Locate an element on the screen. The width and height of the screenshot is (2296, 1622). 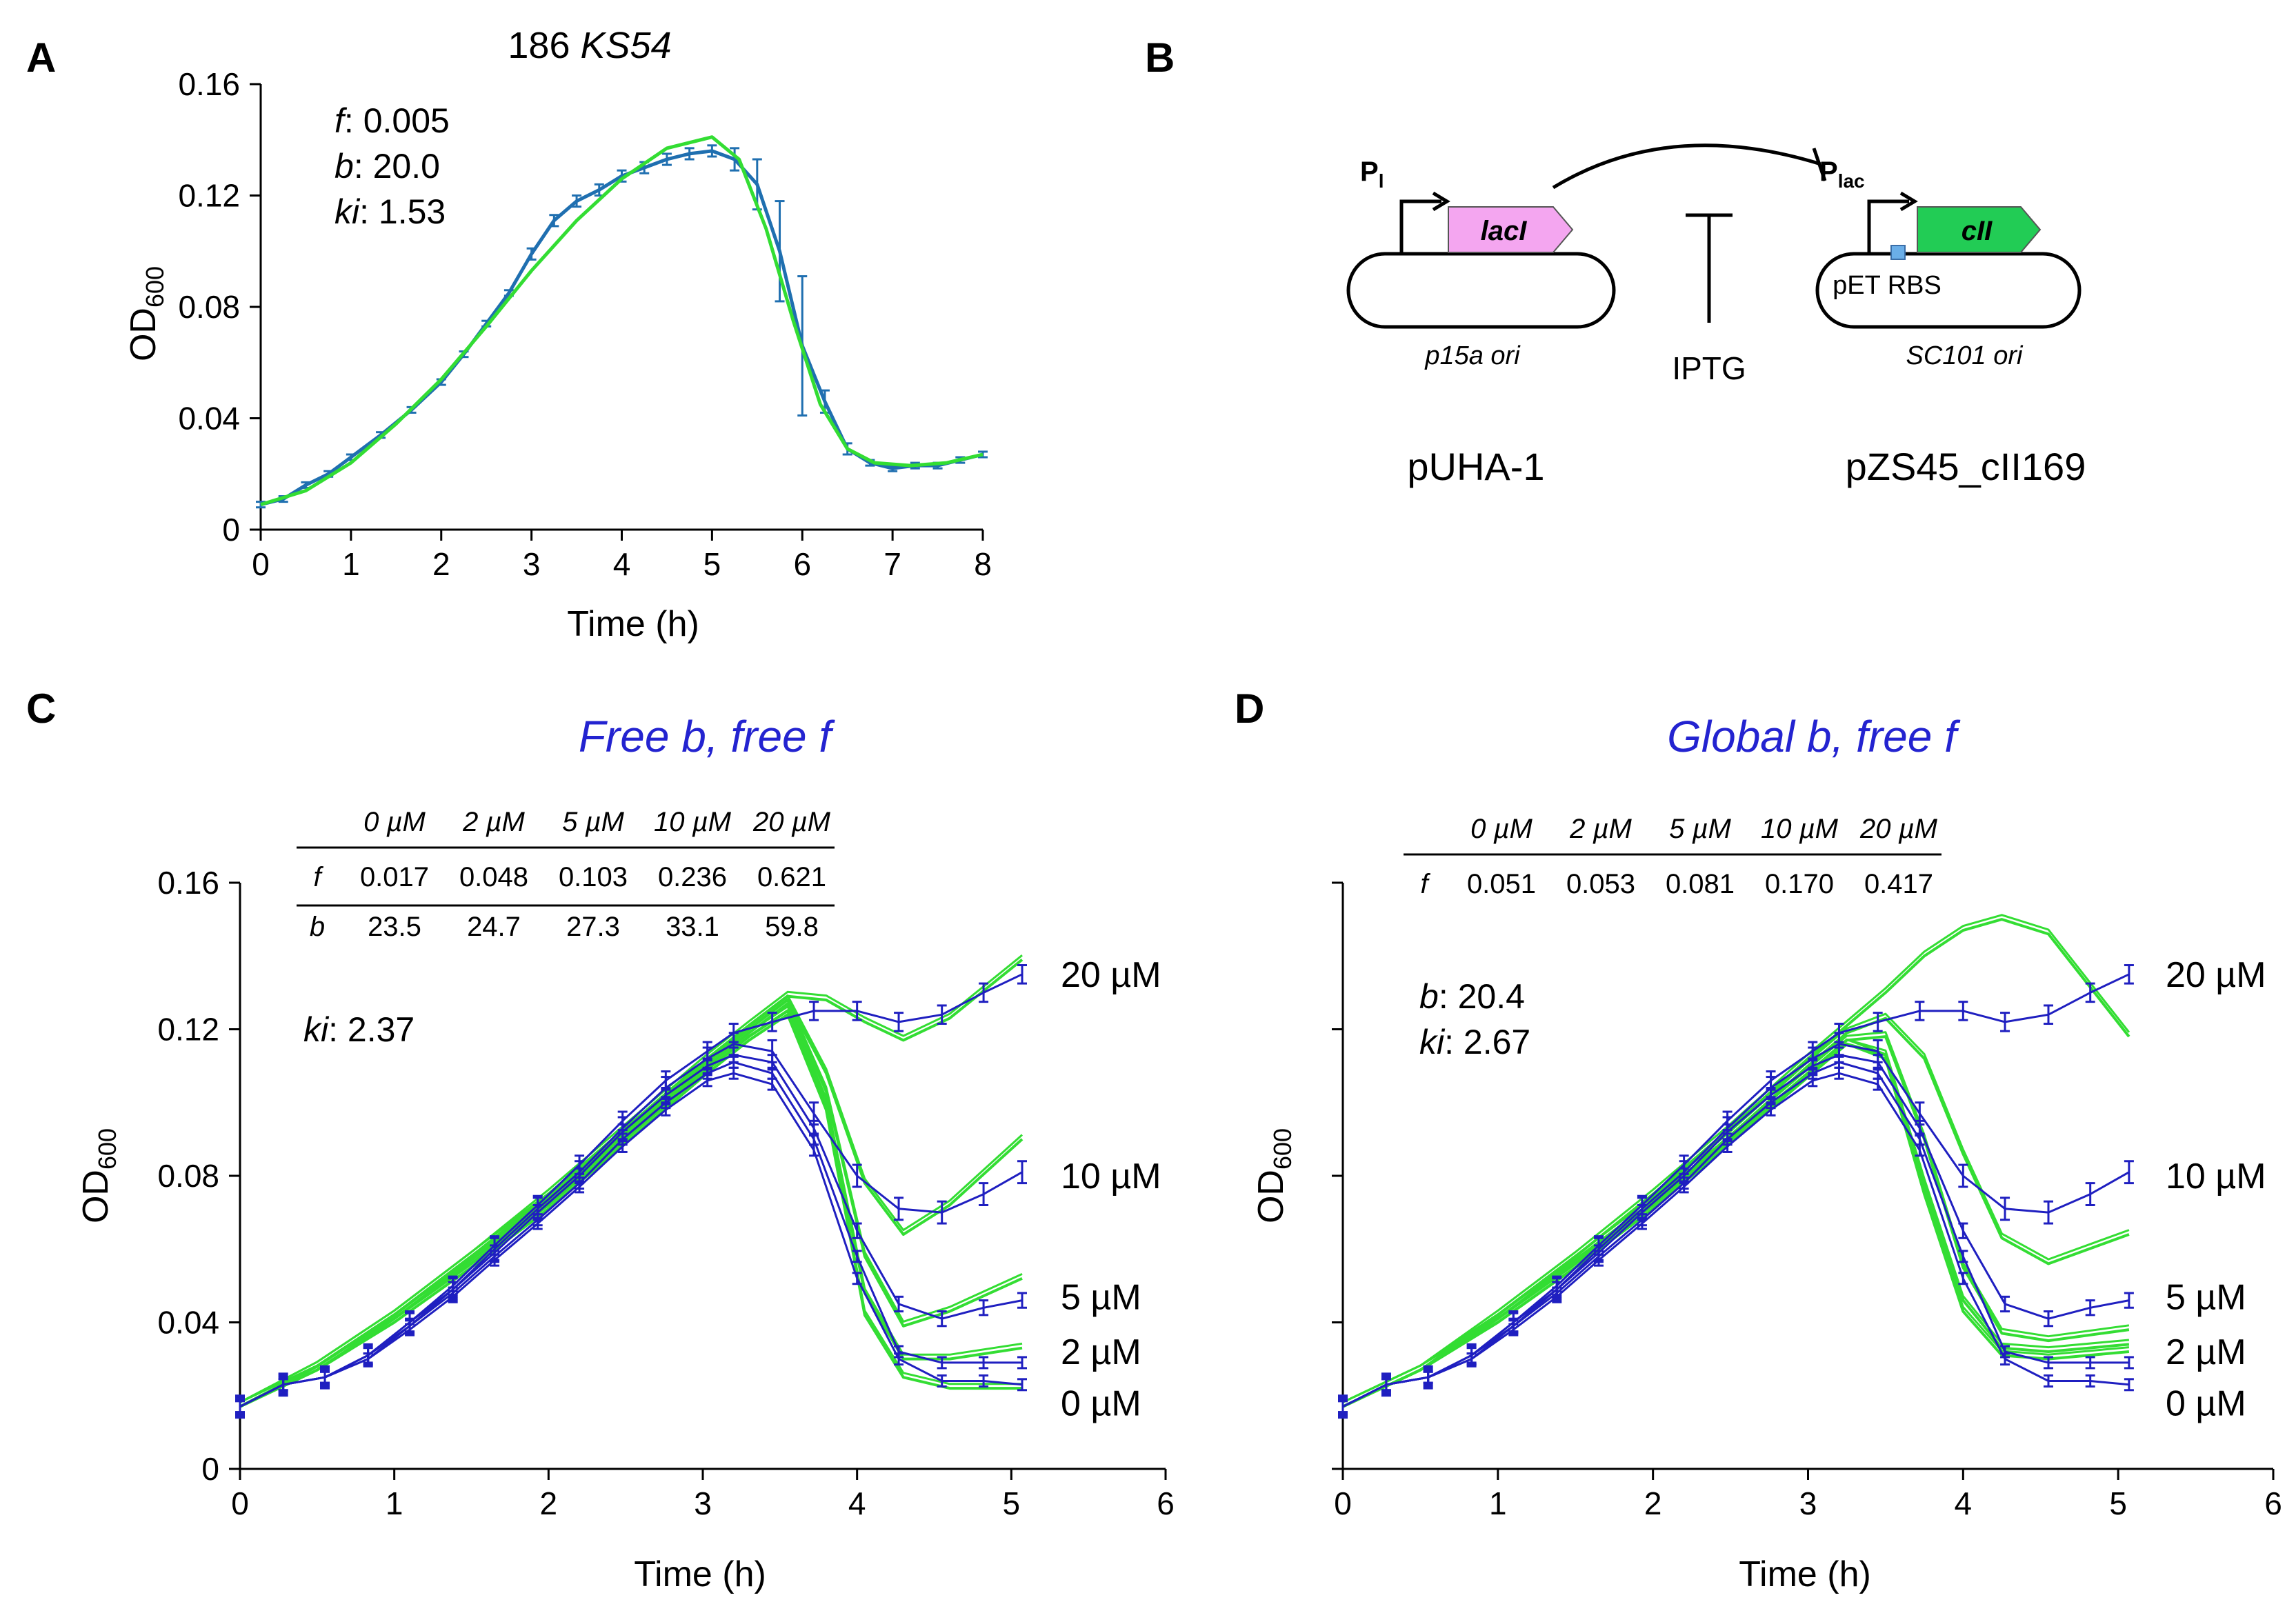
right-ori-label: SC101 ori is located at coordinates (1965, 355).